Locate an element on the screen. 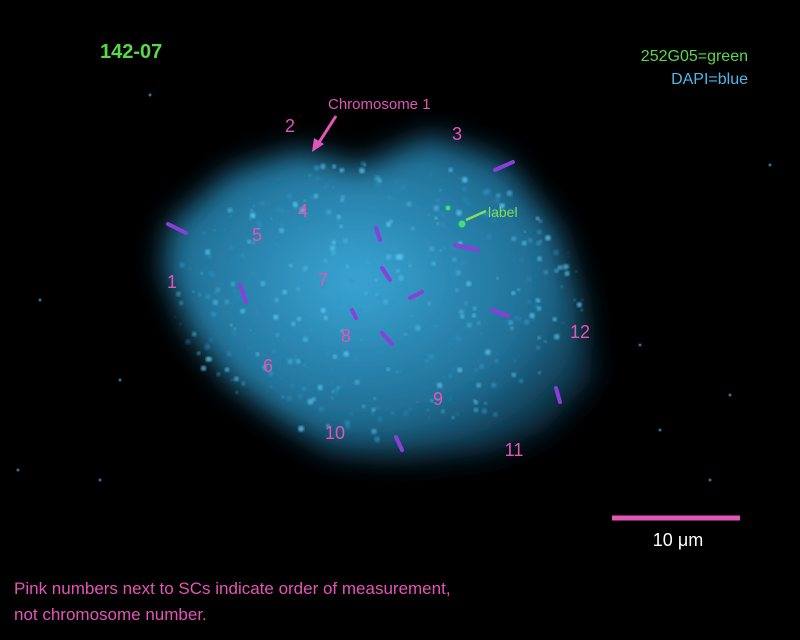  order-number: 1 is located at coordinates (172, 282).